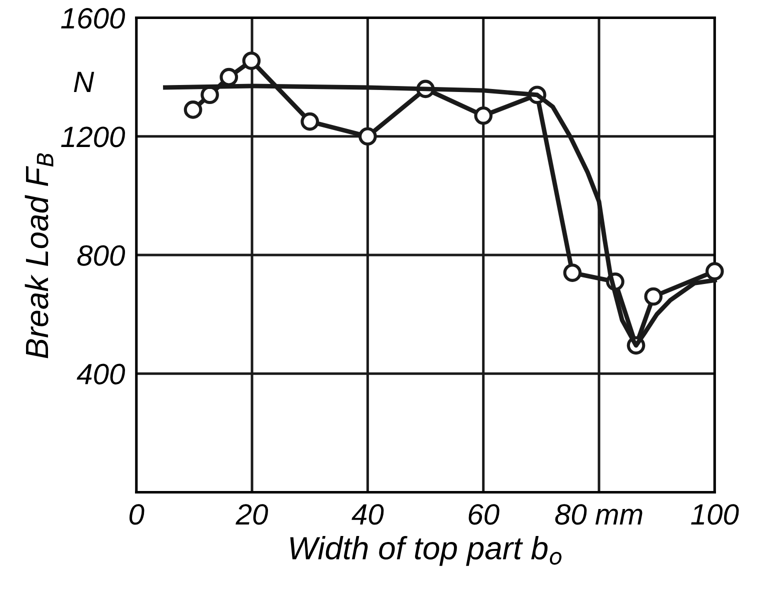 The image size is (766, 593). Describe the element at coordinates (137, 514) in the screenshot. I see `x-tick-label: 0` at that location.